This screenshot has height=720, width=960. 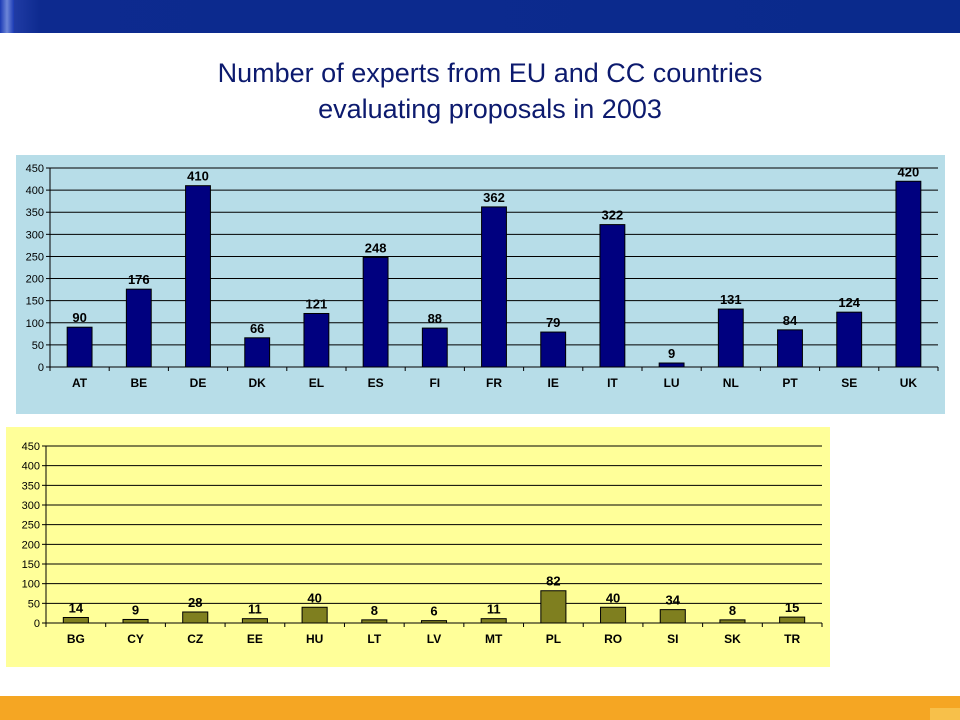 What do you see at coordinates (376, 247) in the screenshot?
I see `data-label-es: 248` at bounding box center [376, 247].